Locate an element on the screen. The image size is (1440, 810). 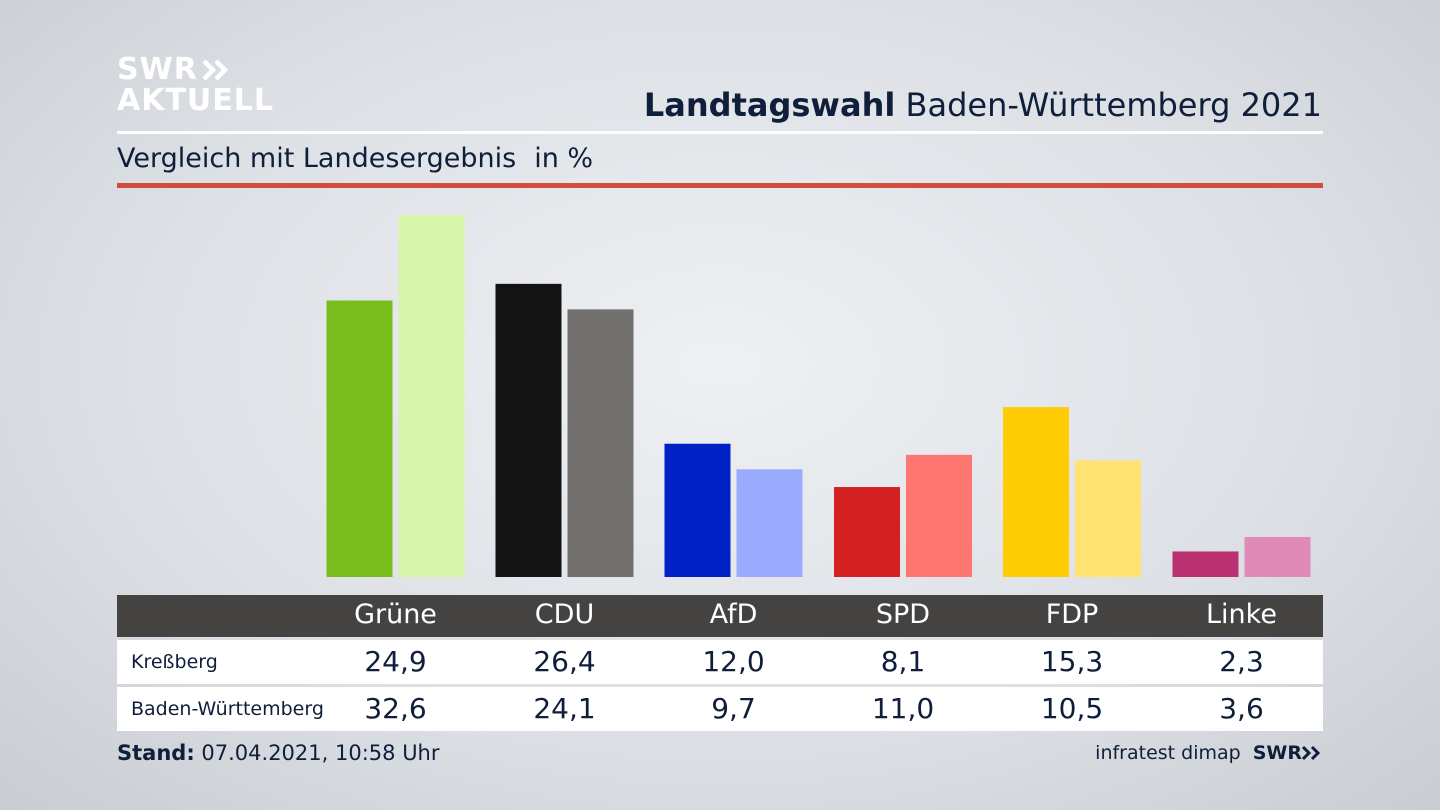
bar-grüne-local is located at coordinates (359, 438).